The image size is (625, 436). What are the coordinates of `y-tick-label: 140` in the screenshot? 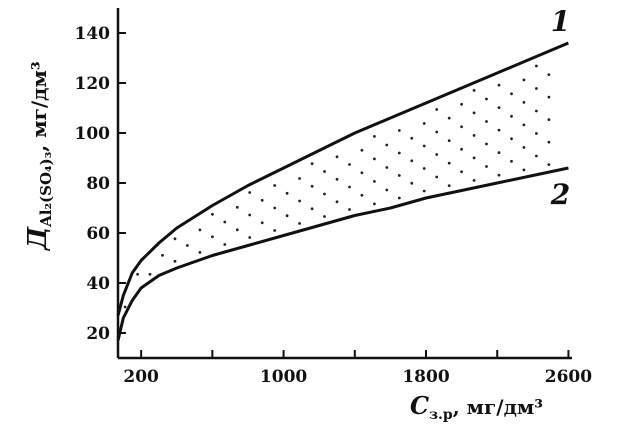 It's located at (93, 34).